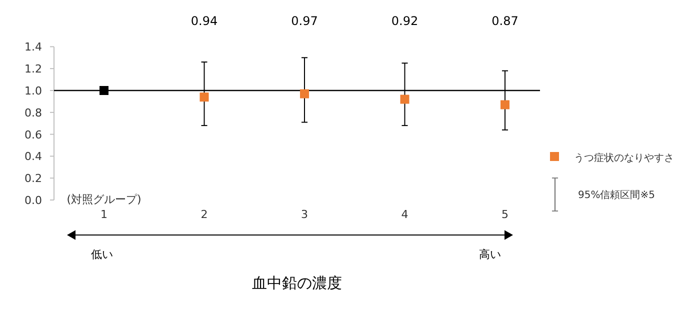 The width and height of the screenshot is (680, 309). I want to click on text: 高い, so click(490, 254).